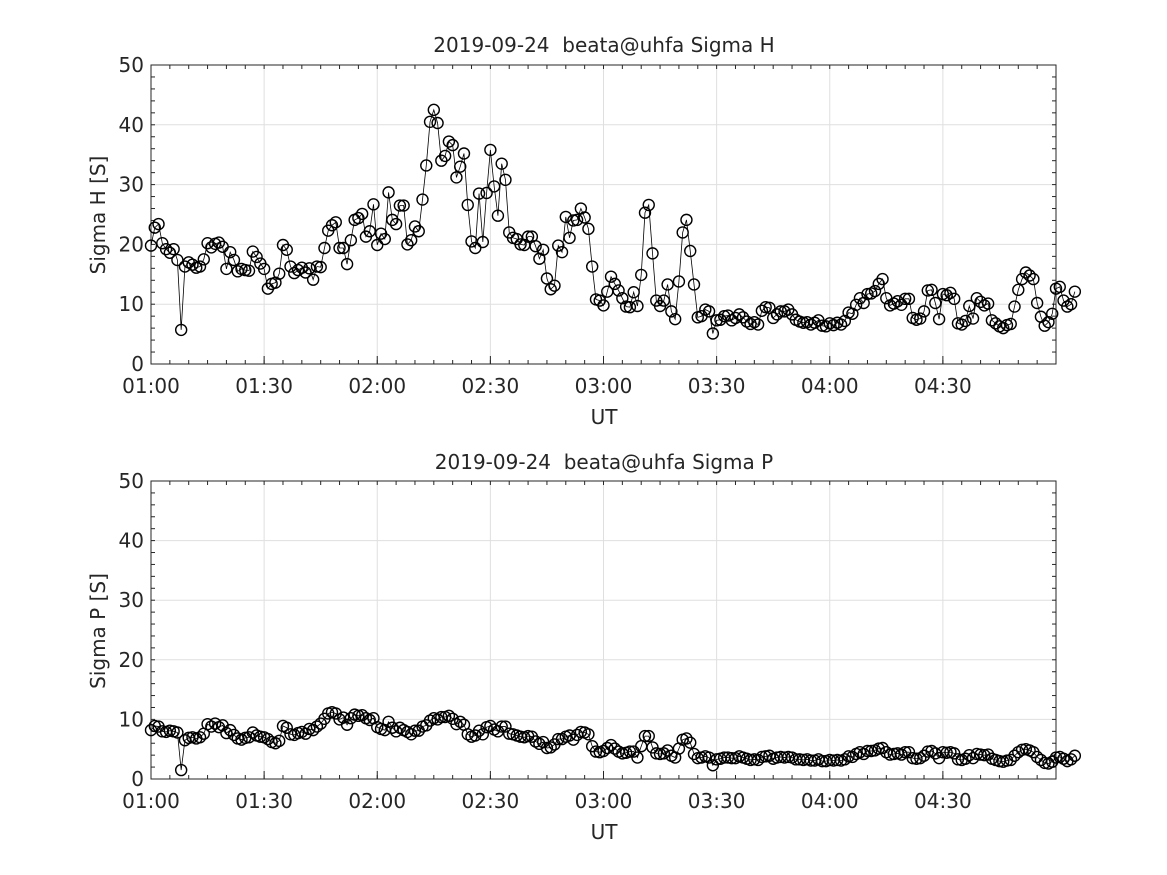 This screenshot has width=1167, height=875. What do you see at coordinates (377, 386) in the screenshot?
I see `x-tick-label: 02:00` at bounding box center [377, 386].